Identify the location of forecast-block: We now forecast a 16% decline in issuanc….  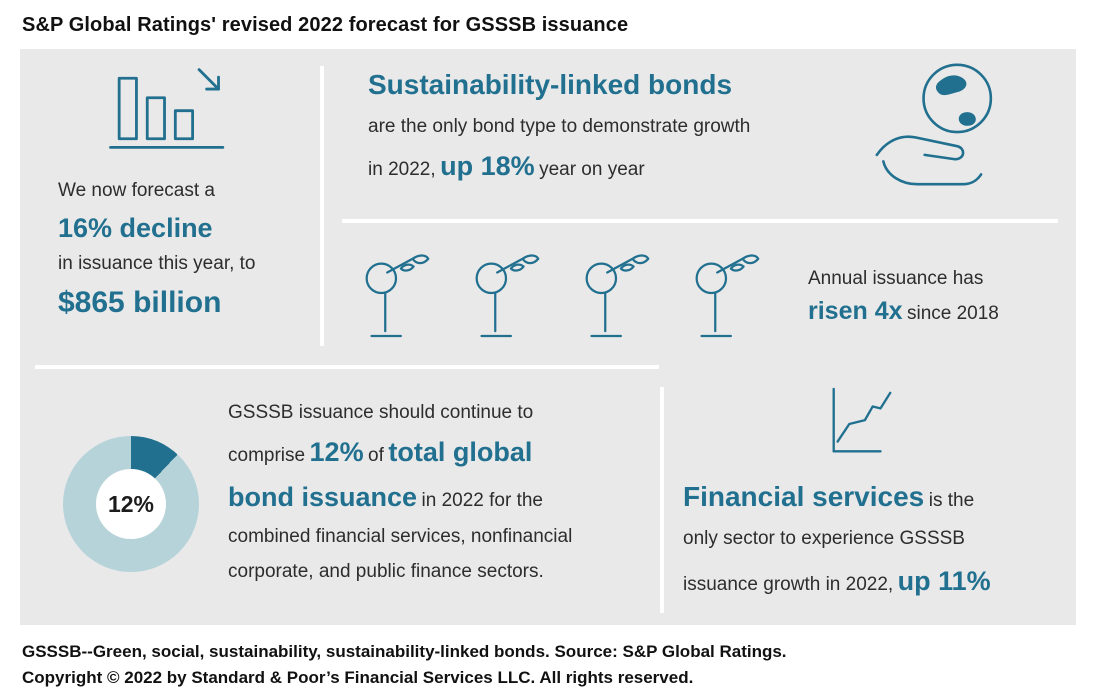
(157, 250).